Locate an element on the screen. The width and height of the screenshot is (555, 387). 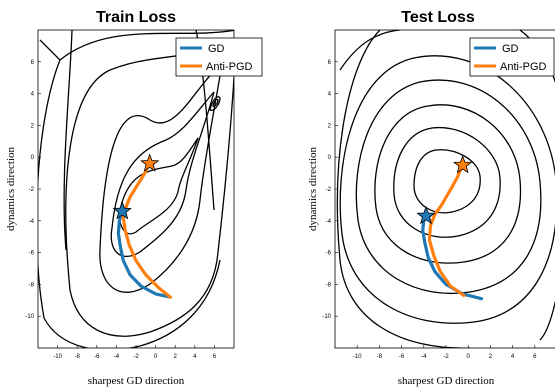
train-loss-yticks: -10 -8 -6 -4 -2 0 2 4 6 is located at coordinates (33, 190).